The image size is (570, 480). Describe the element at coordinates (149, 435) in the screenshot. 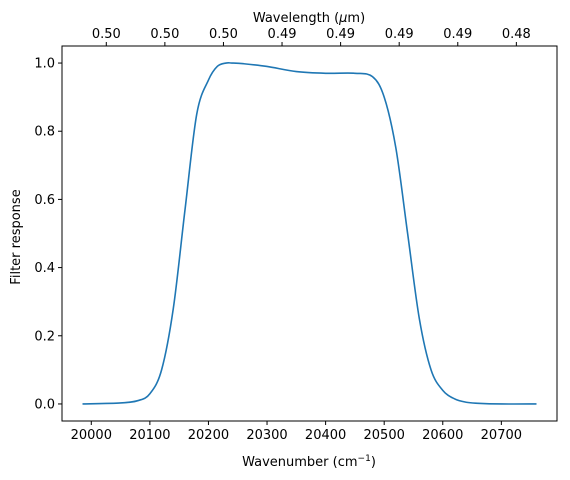

I see `x-tick-label: 20100` at that location.